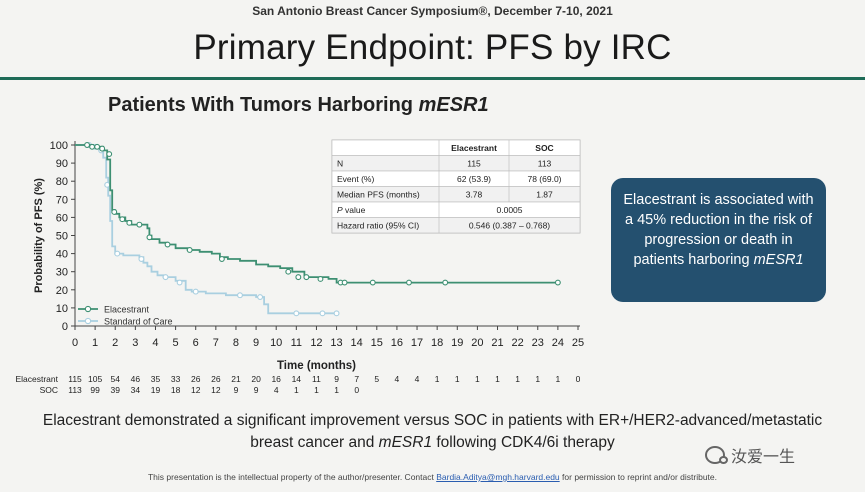 This screenshot has height=492, width=865. I want to click on risk-value: 5, so click(376, 379).